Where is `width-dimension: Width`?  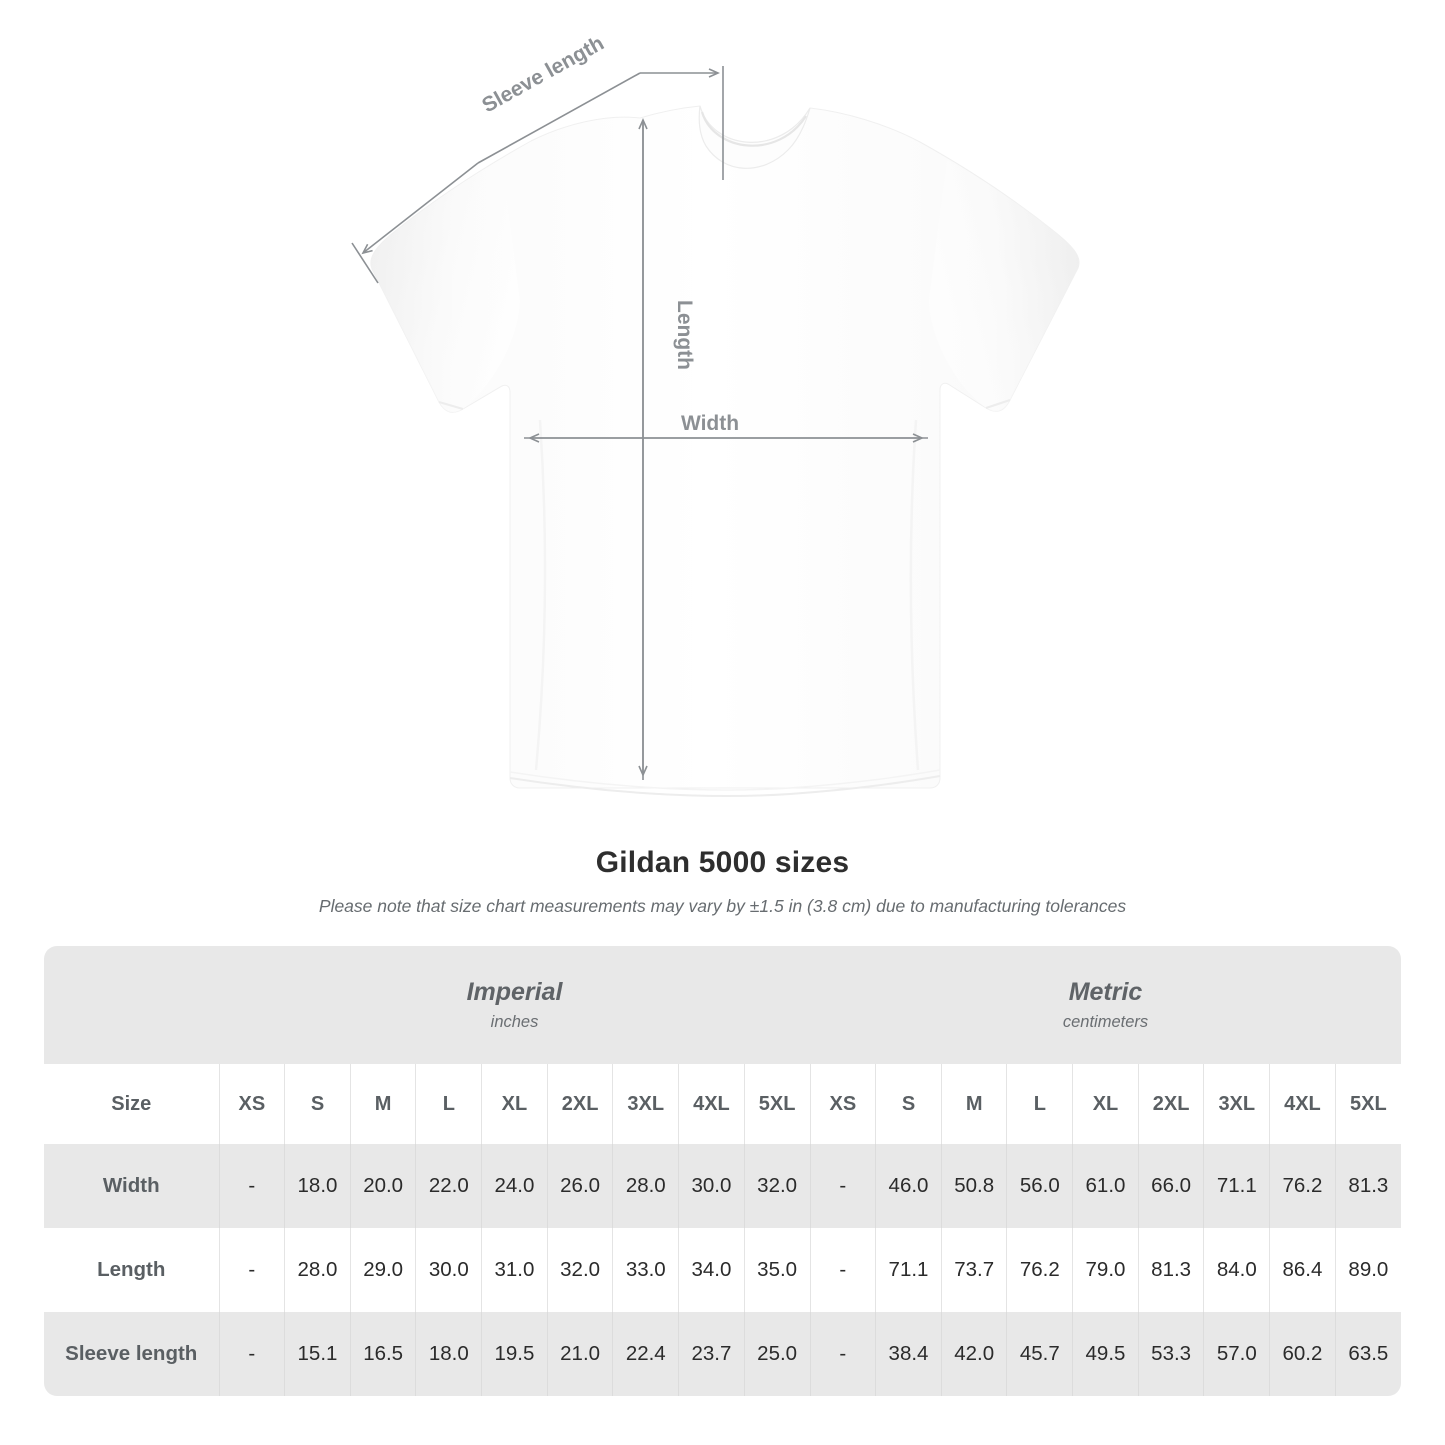 width-dimension: Width is located at coordinates (726, 427).